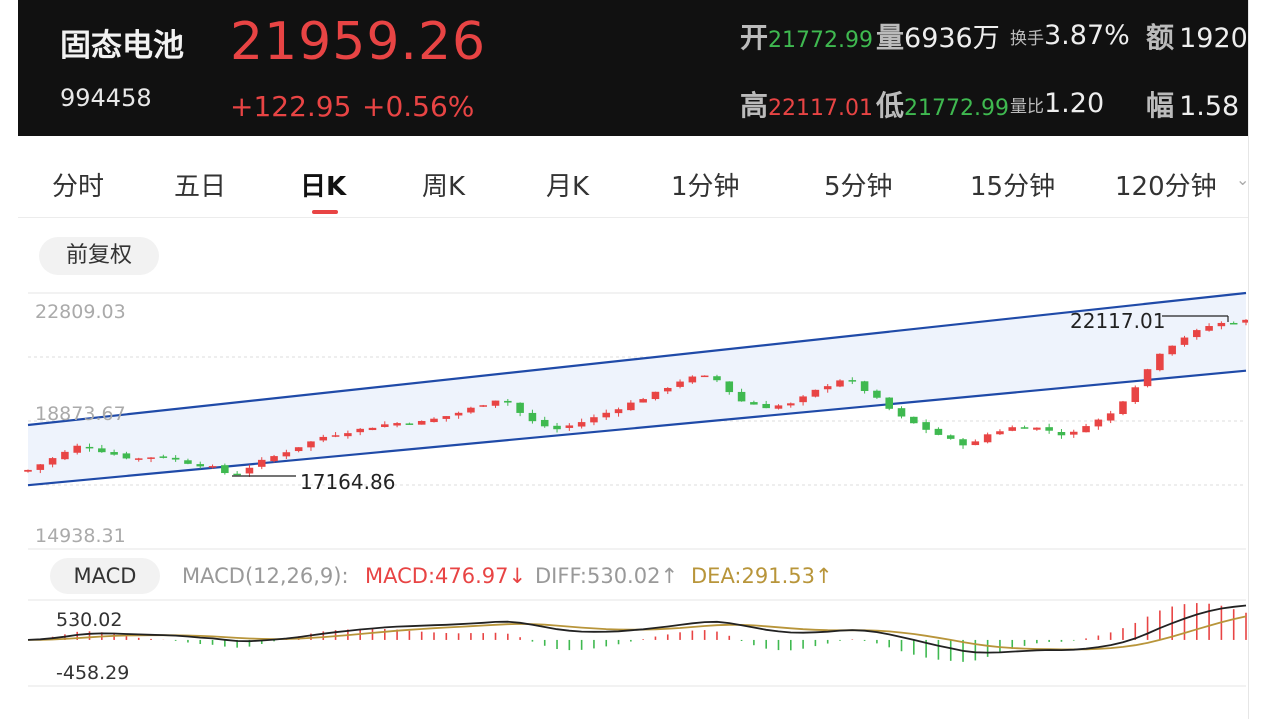 The height and width of the screenshot is (719, 1280). What do you see at coordinates (265, 576) in the screenshot?
I see `macd-params: MACD(12,26,9):` at bounding box center [265, 576].